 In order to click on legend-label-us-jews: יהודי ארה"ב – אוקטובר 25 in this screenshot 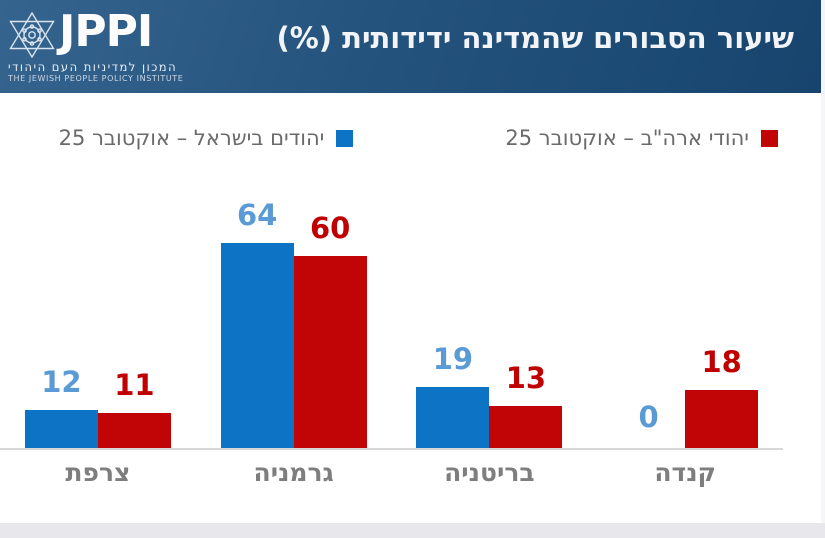, I will do `click(627, 138)`.